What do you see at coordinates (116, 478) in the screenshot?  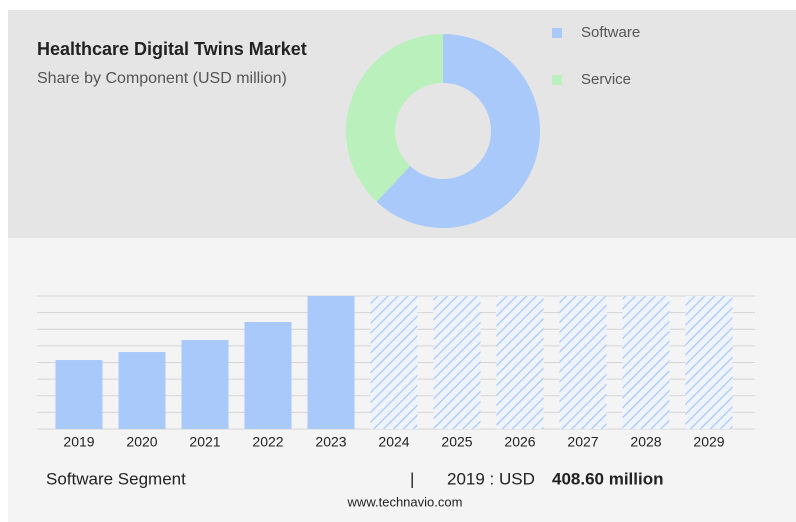 I see `footer-segment: Software Segment` at bounding box center [116, 478].